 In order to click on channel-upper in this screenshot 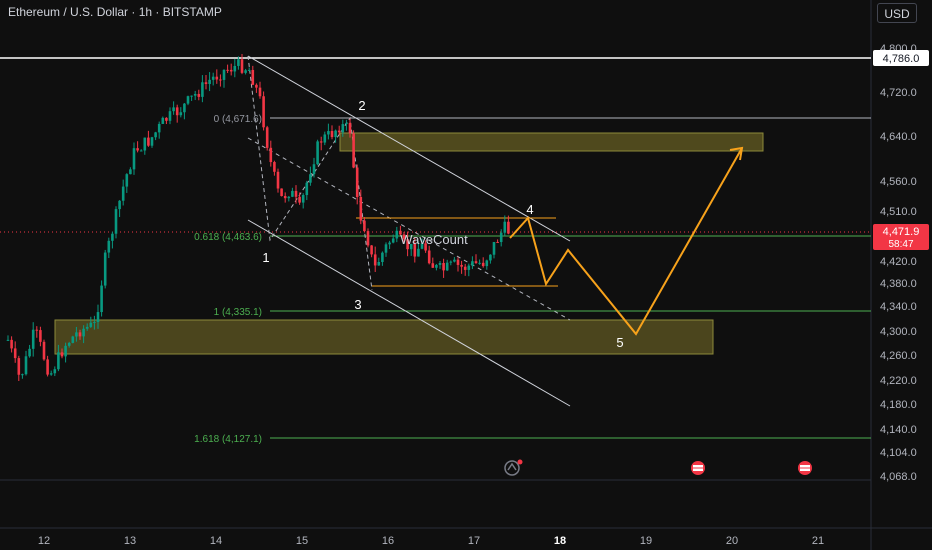, I will do `click(409, 148)`.